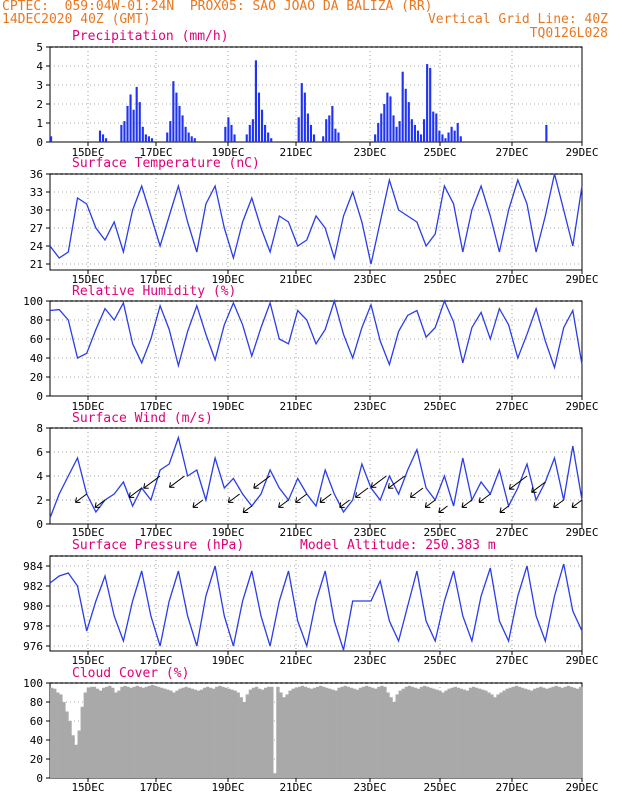 The width and height of the screenshot is (618, 800). Describe the element at coordinates (581, 152) in the screenshot. I see `xtick-label-precip-7: 29DEC` at that location.